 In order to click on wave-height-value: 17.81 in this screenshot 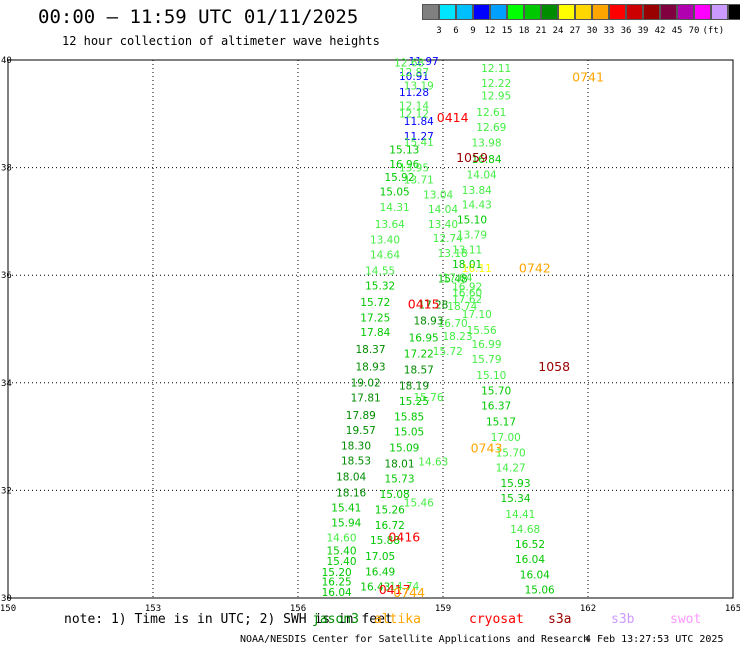, I will do `click(366, 399)`.